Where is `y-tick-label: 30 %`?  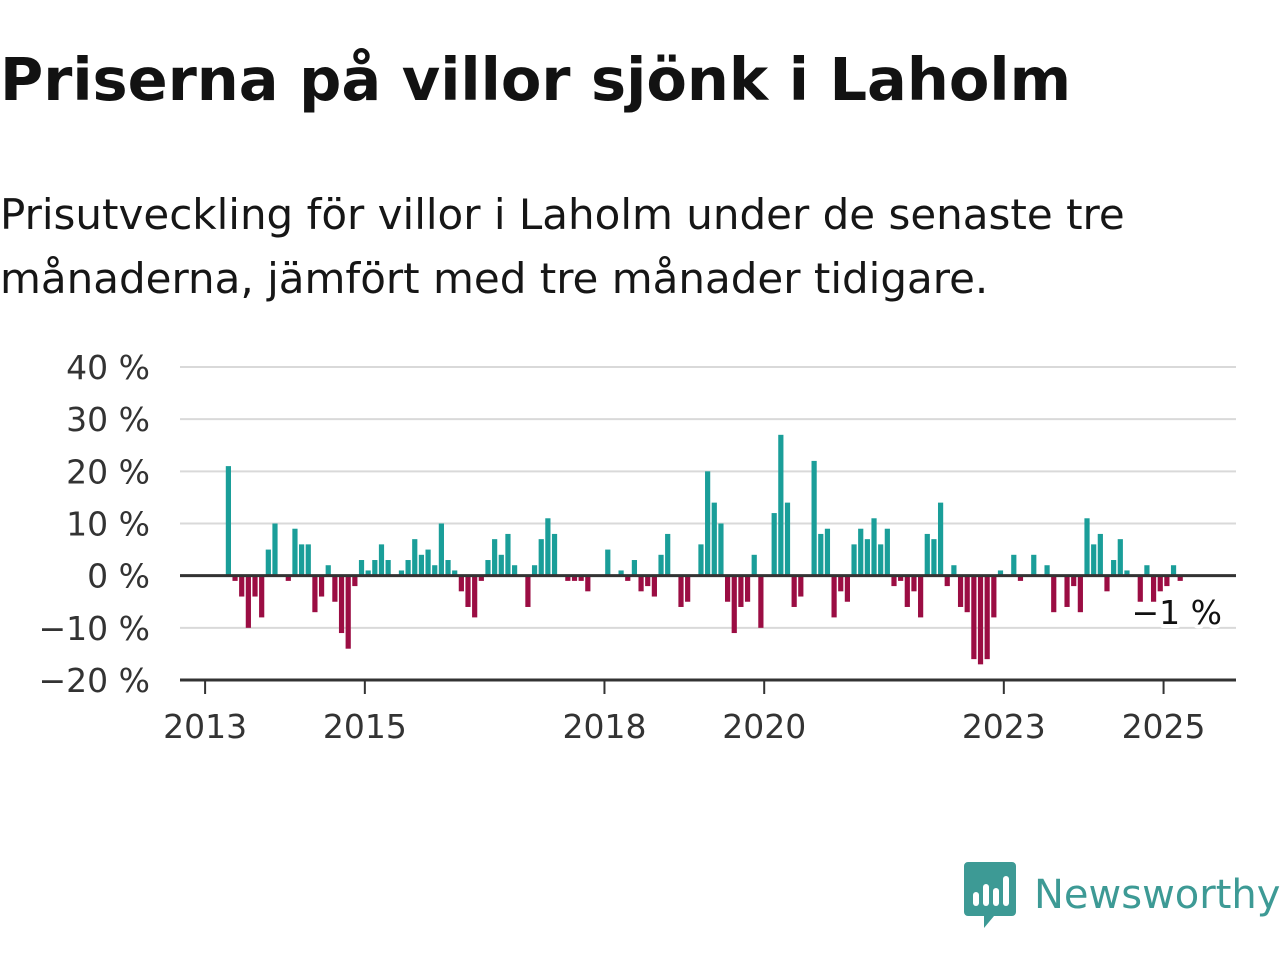 y-tick-label: 30 % is located at coordinates (108, 419).